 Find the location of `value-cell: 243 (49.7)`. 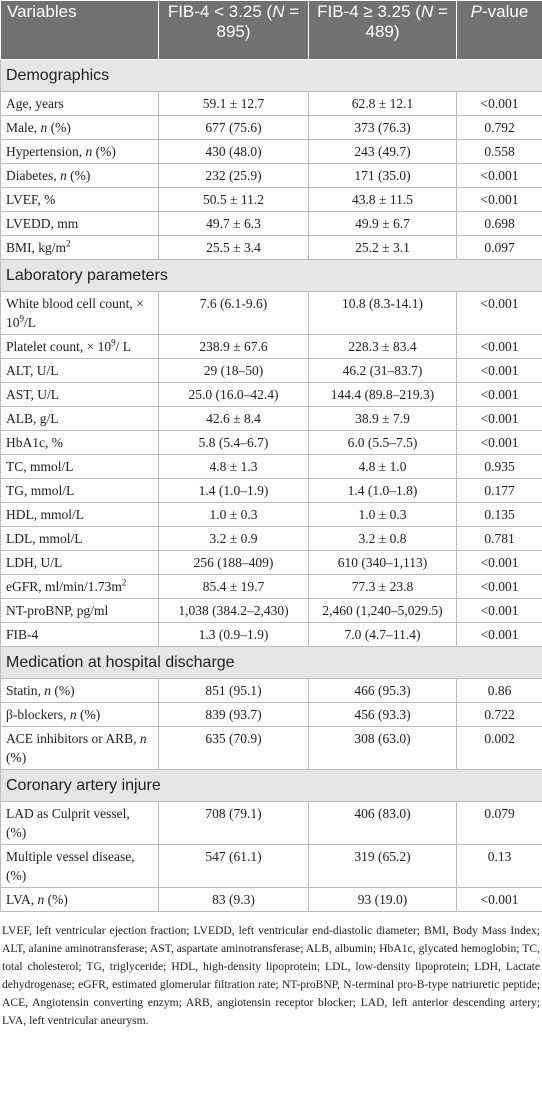

value-cell: 243 (49.7) is located at coordinates (382, 151).